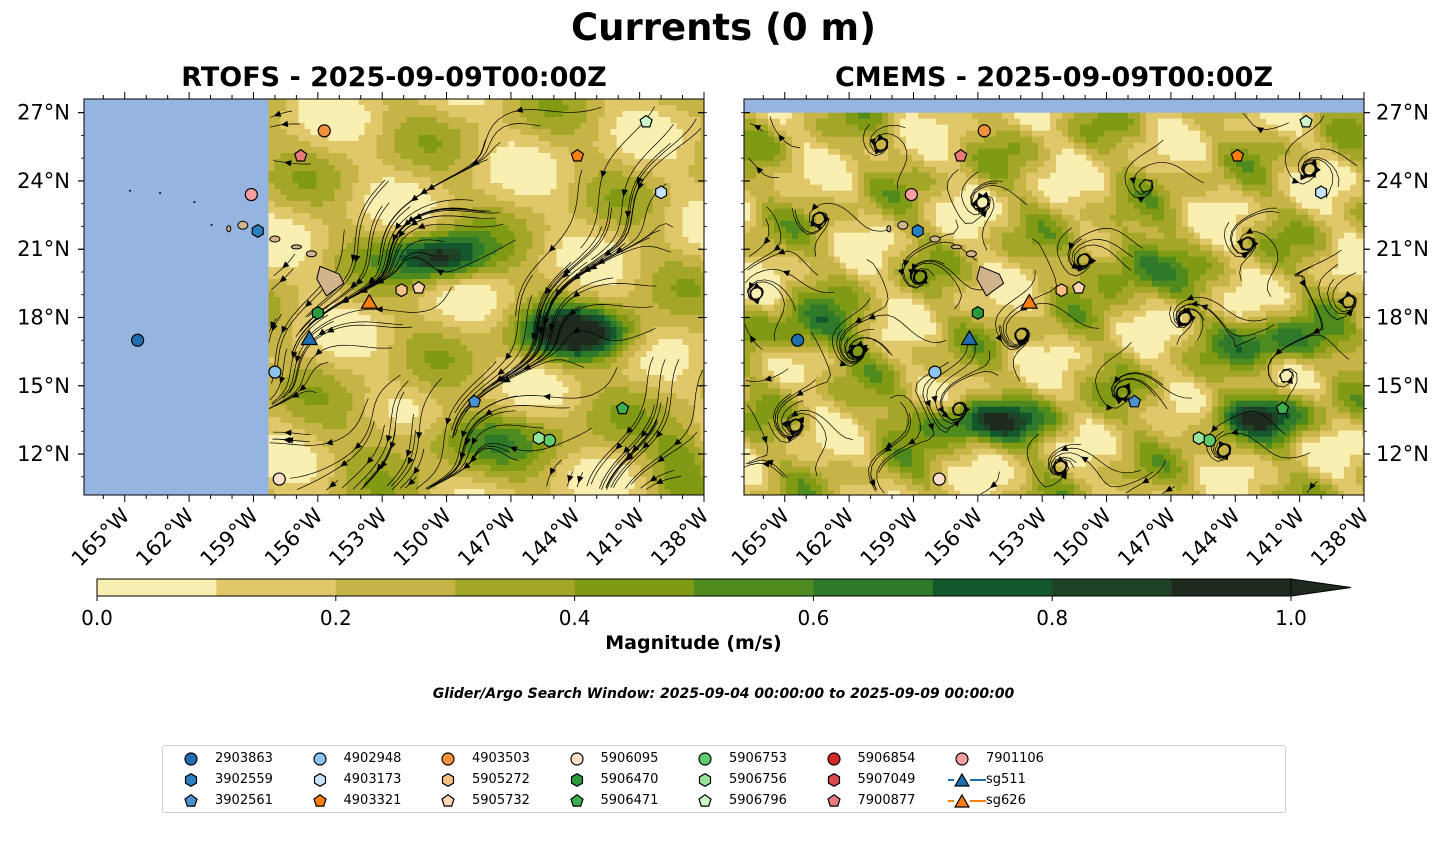 Image resolution: width=1447 pixels, height=863 pixels. Describe the element at coordinates (1291, 618) in the screenshot. I see `colorbar-tick-label: 1.0` at that location.